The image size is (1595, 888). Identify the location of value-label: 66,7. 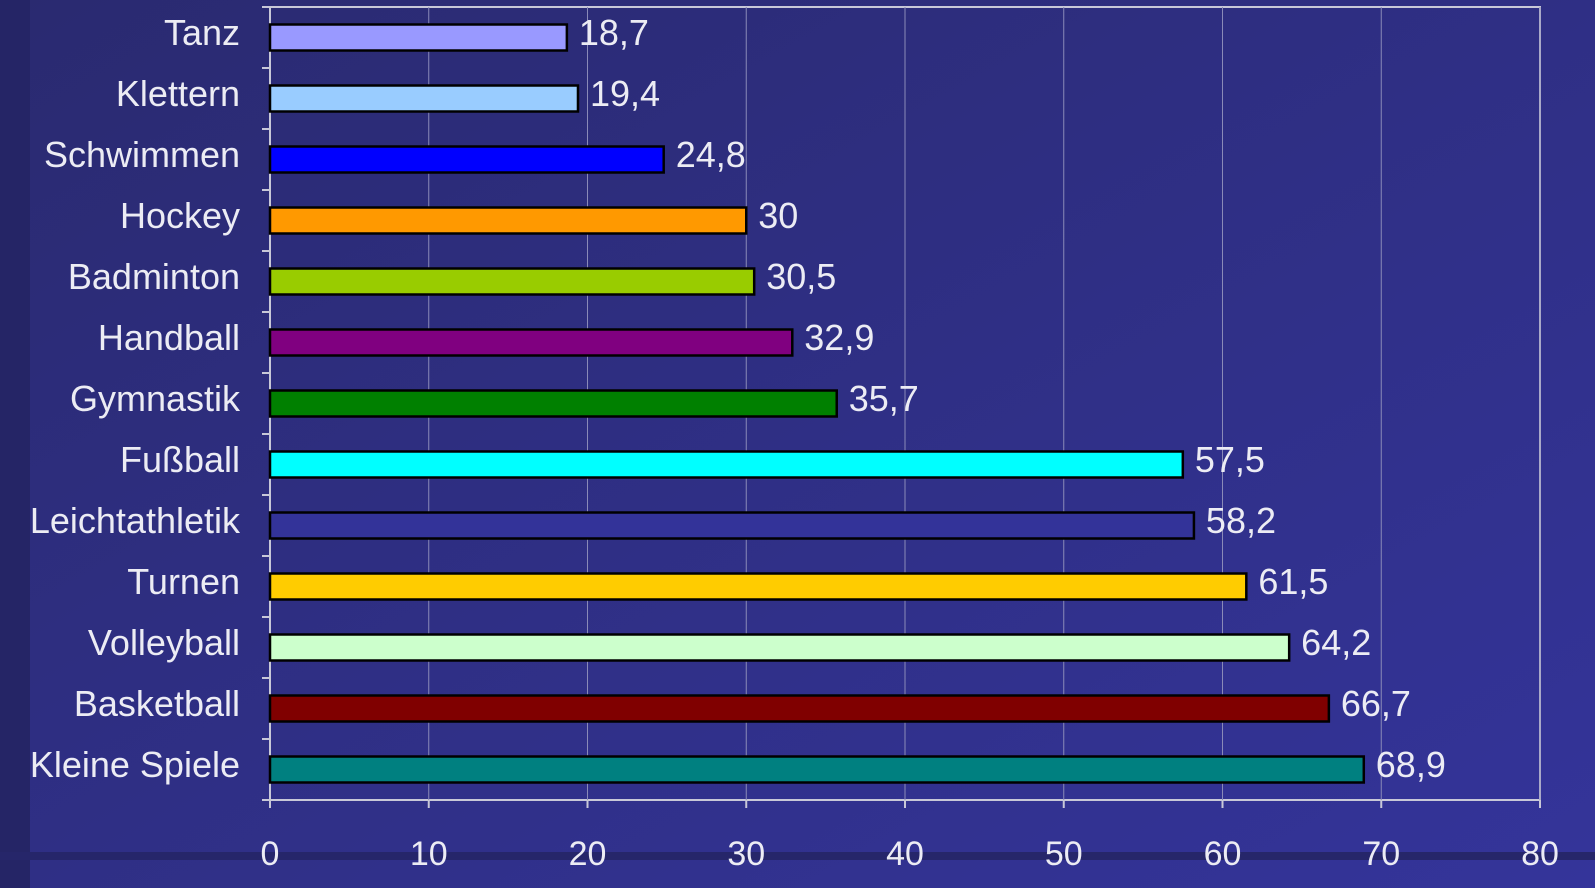
(1376, 703).